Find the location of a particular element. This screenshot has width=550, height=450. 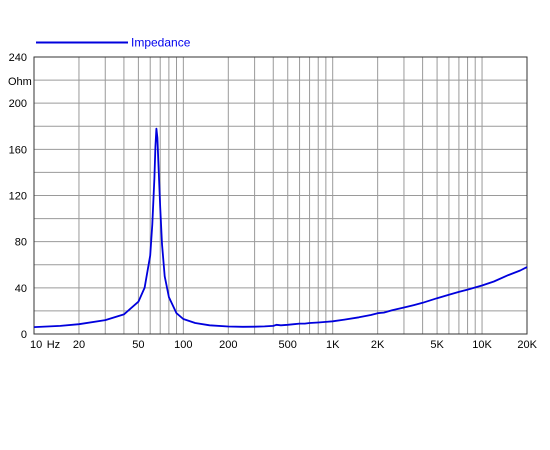

x-tick-label: 50 is located at coordinates (138, 345).